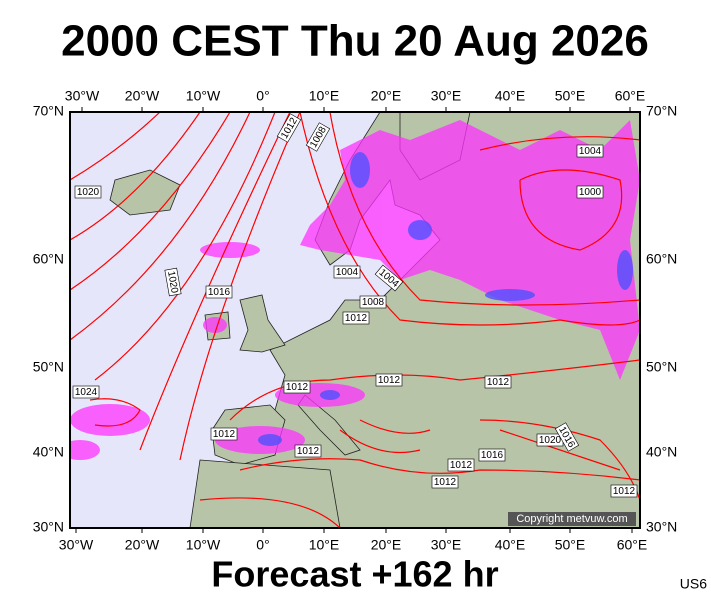 The image size is (711, 600). Describe the element at coordinates (203, 96) in the screenshot. I see `top-lon-label: 10°W` at that location.